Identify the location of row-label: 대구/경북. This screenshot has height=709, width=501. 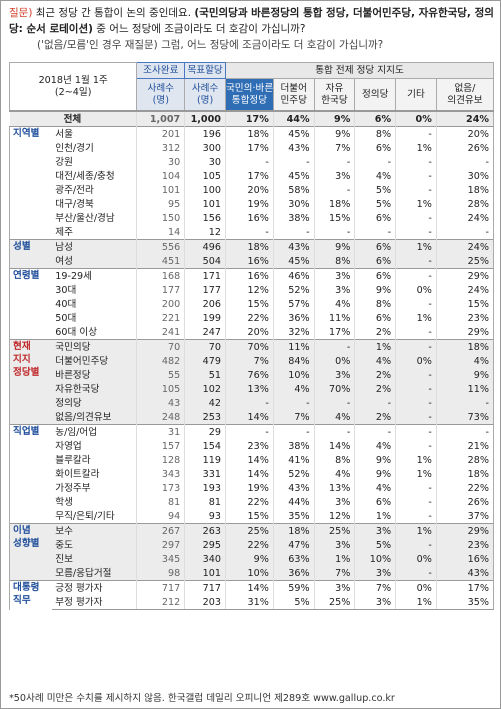
(74, 204).